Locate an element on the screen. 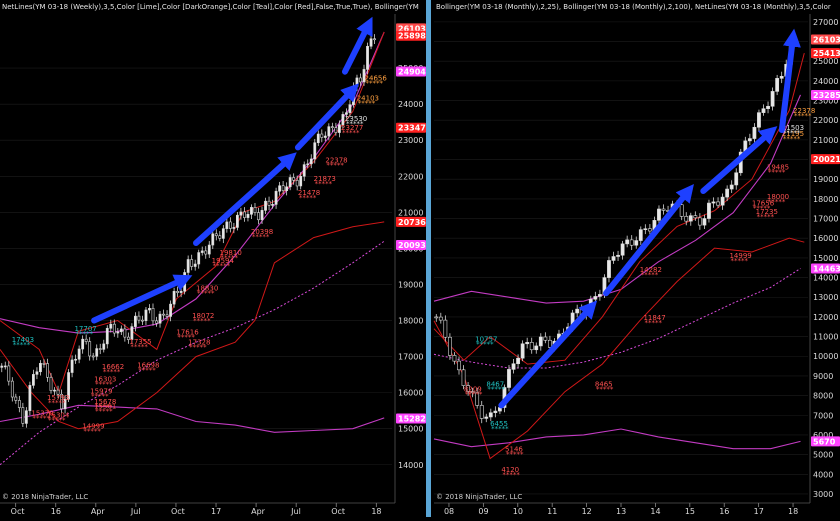 This screenshot has width=840, height=521. y-tick-label: 6000 is located at coordinates (823, 435).